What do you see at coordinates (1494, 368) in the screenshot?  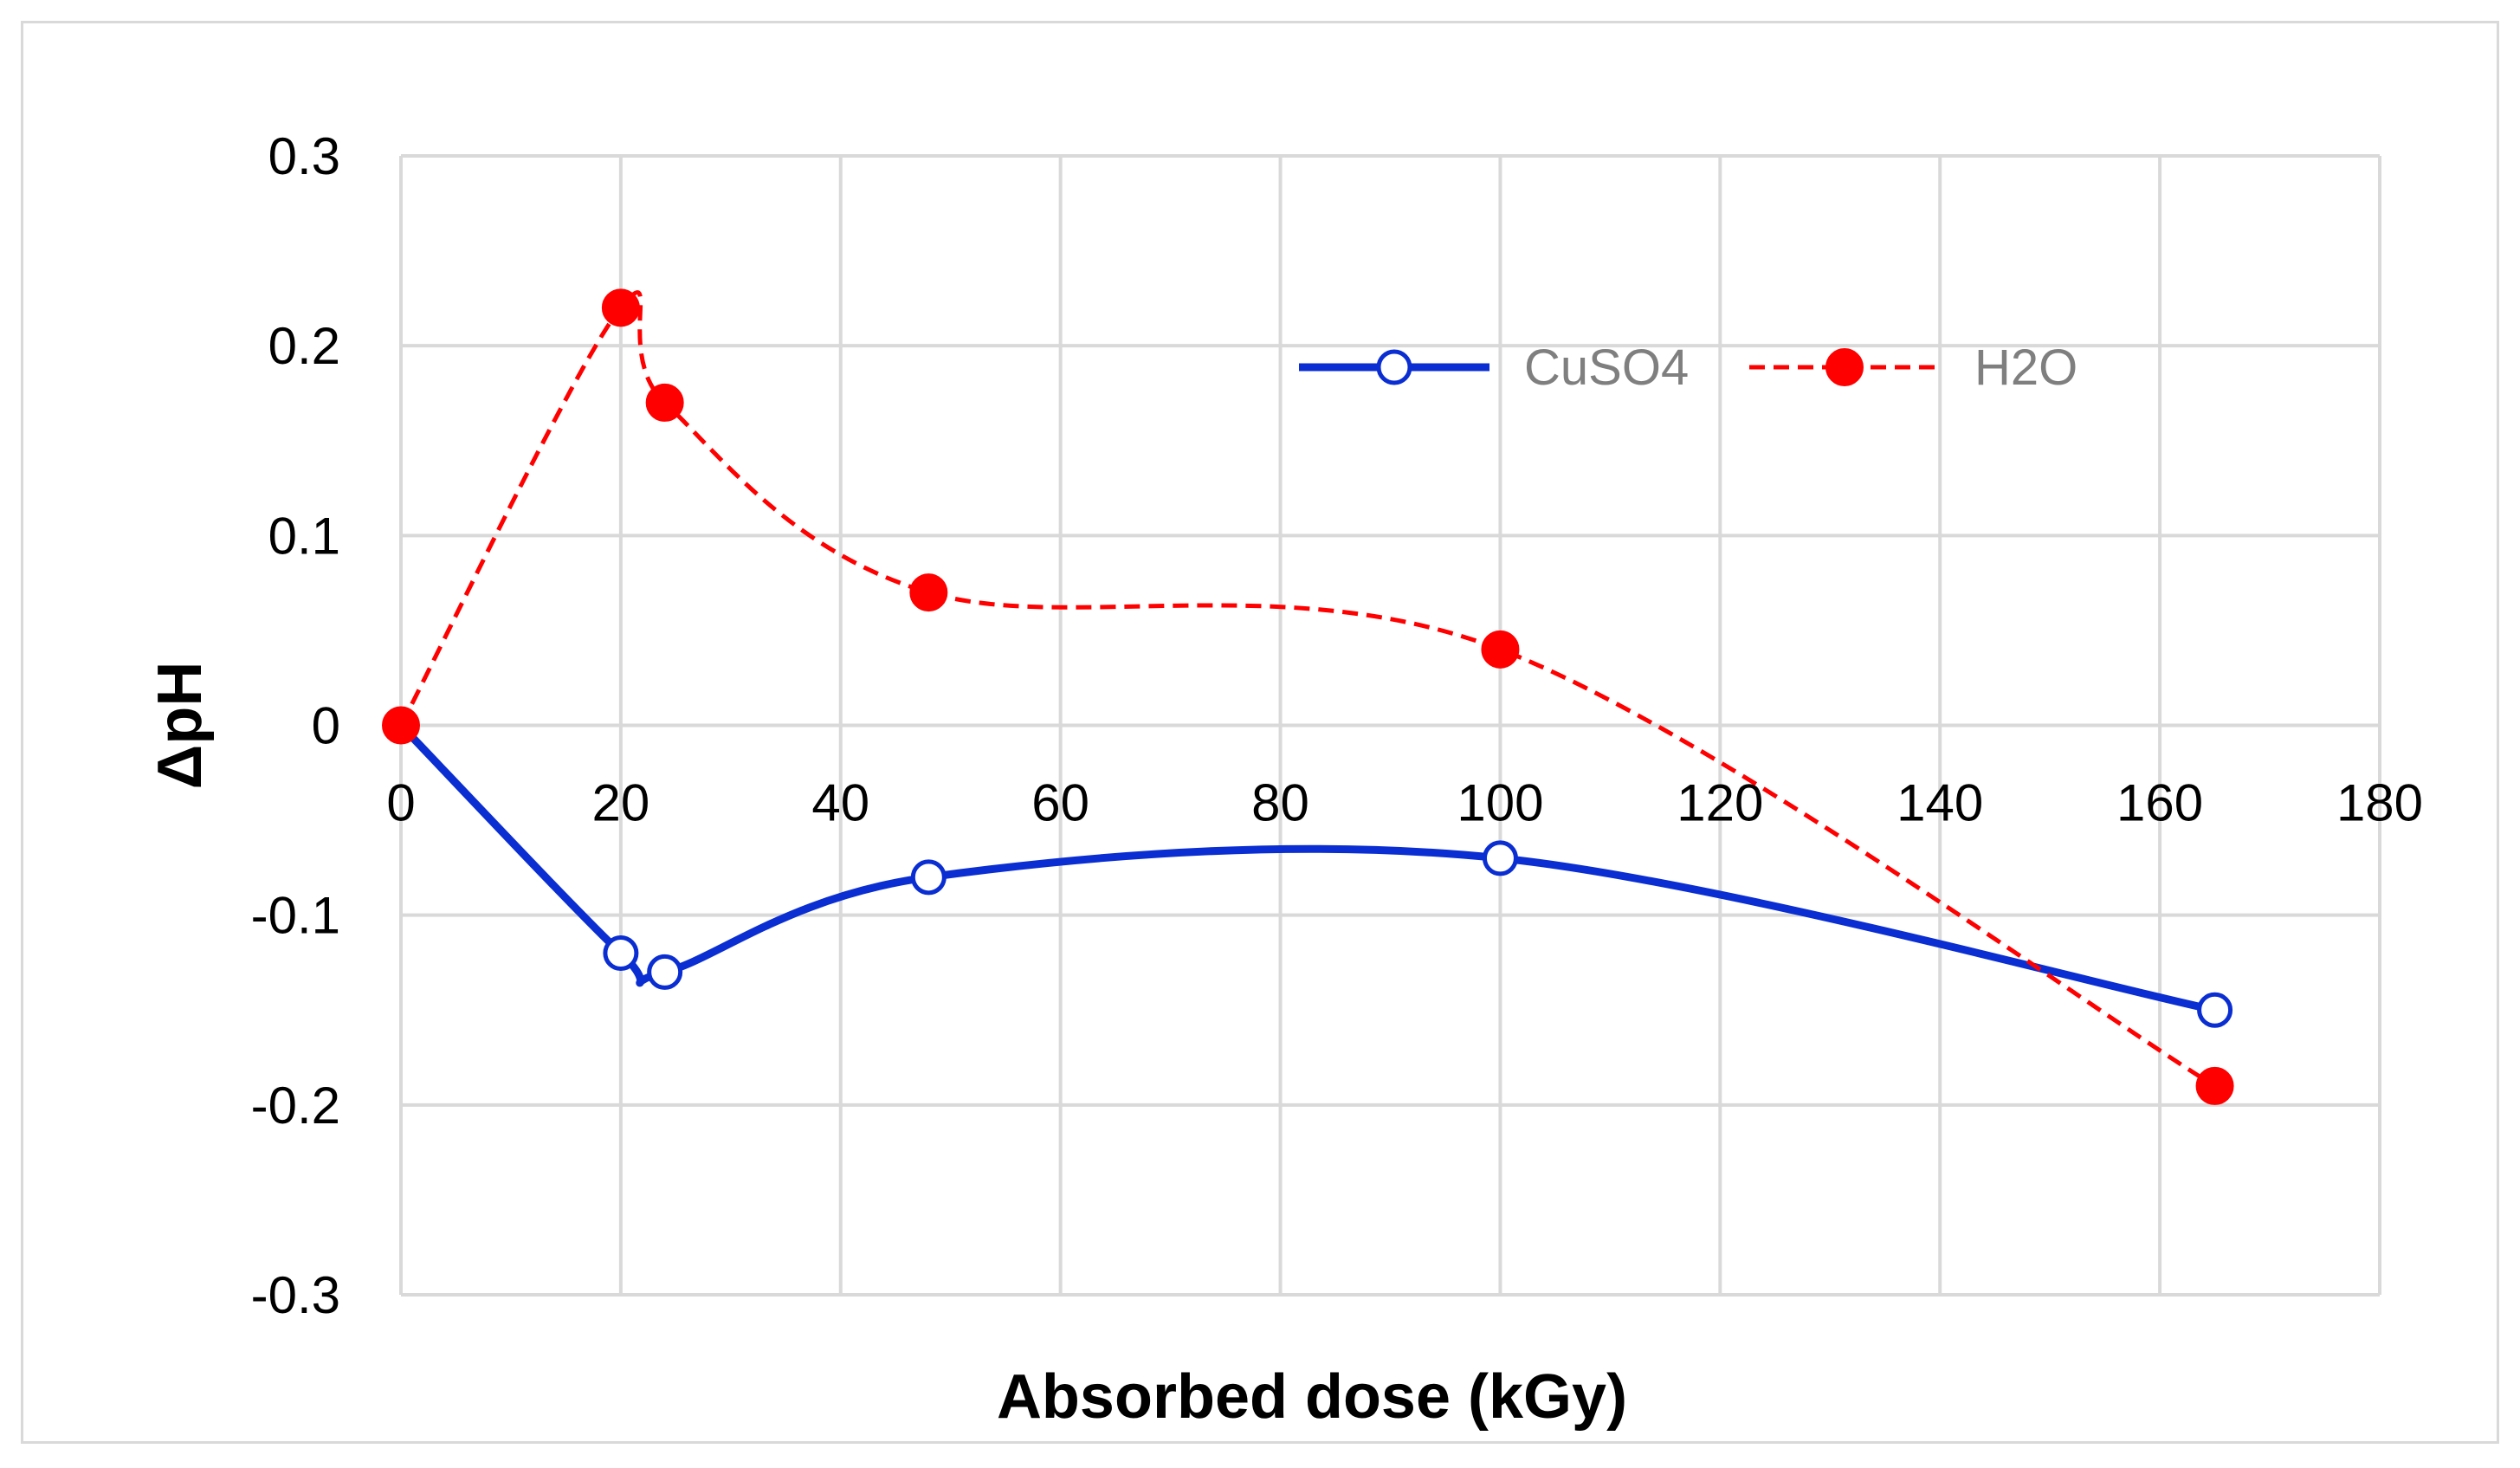 I see `legend-item-cuso4: CuSO4` at bounding box center [1494, 368].